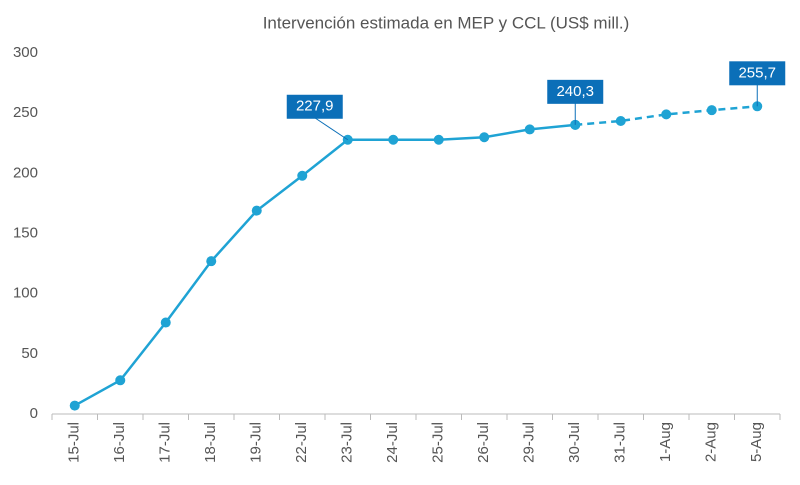 This screenshot has height=485, width=800. Describe the element at coordinates (620, 442) in the screenshot. I see `x-tick-label: 31-Jul` at that location.